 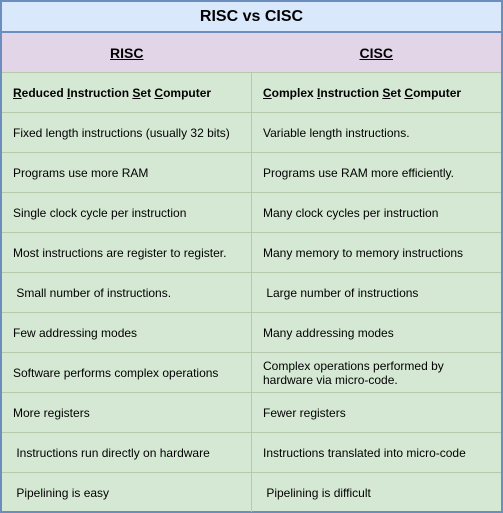 What do you see at coordinates (364, 452) in the screenshot?
I see `cisc-cell: Instructions translated into micro-code` at bounding box center [364, 452].